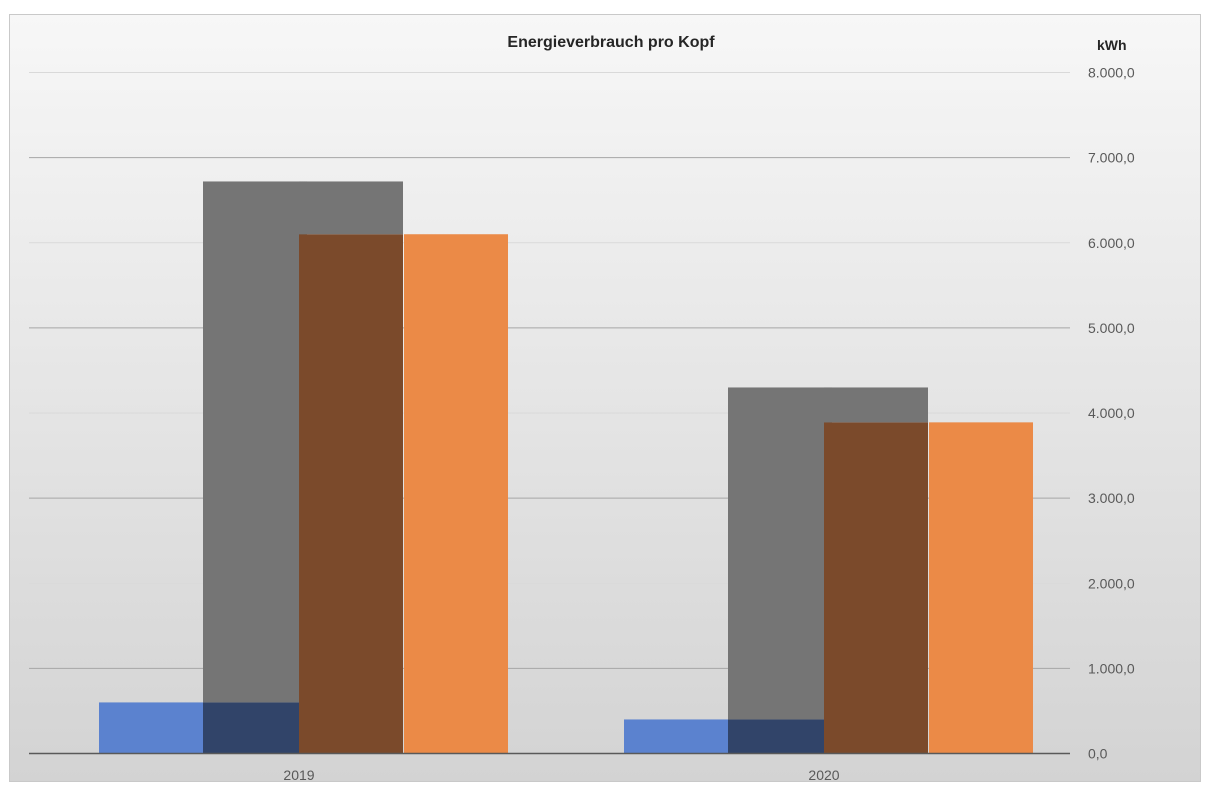 The height and width of the screenshot is (787, 1206). What do you see at coordinates (1111, 73) in the screenshot?
I see `y-tick-label: 8.000,0` at bounding box center [1111, 73].